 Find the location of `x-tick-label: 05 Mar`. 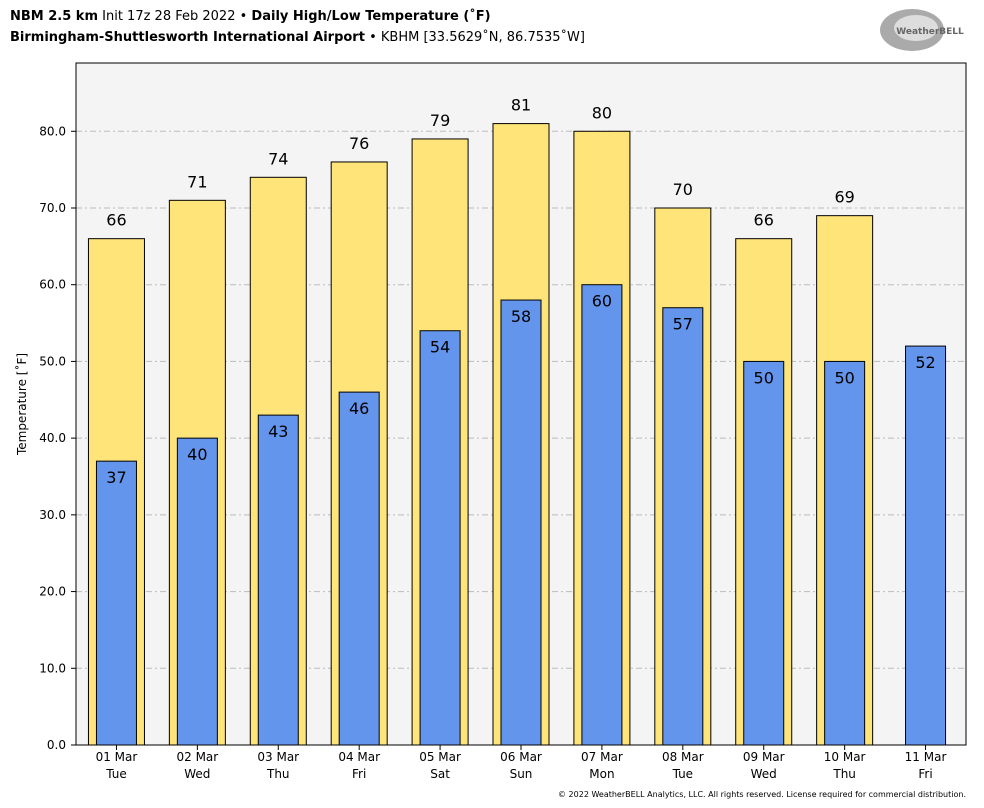

x-tick-label: 05 Mar is located at coordinates (440, 757).